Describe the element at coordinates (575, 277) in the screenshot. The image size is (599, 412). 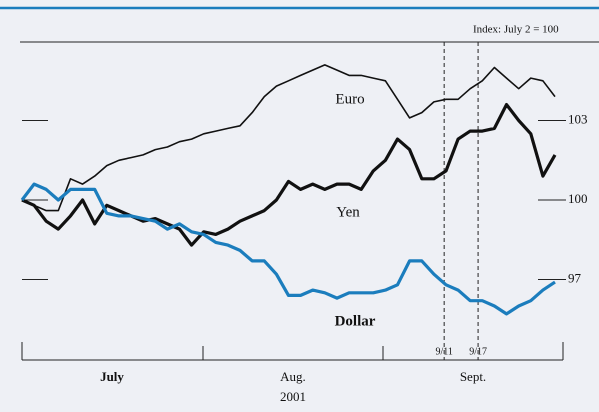
I see `y-tick-label: 97` at that location.